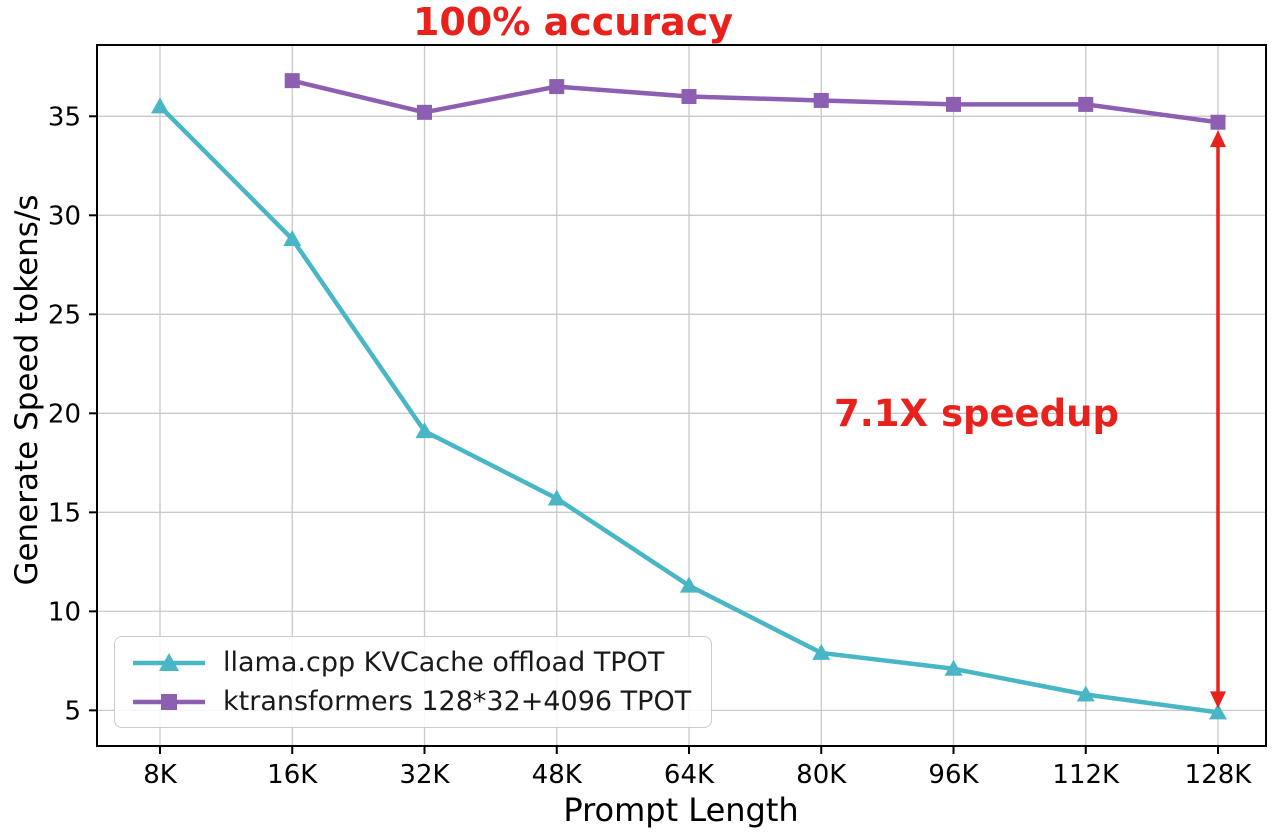 Image resolution: width=1280 pixels, height=837 pixels. What do you see at coordinates (64, 216) in the screenshot?
I see `y-tick-label: 30` at bounding box center [64, 216].